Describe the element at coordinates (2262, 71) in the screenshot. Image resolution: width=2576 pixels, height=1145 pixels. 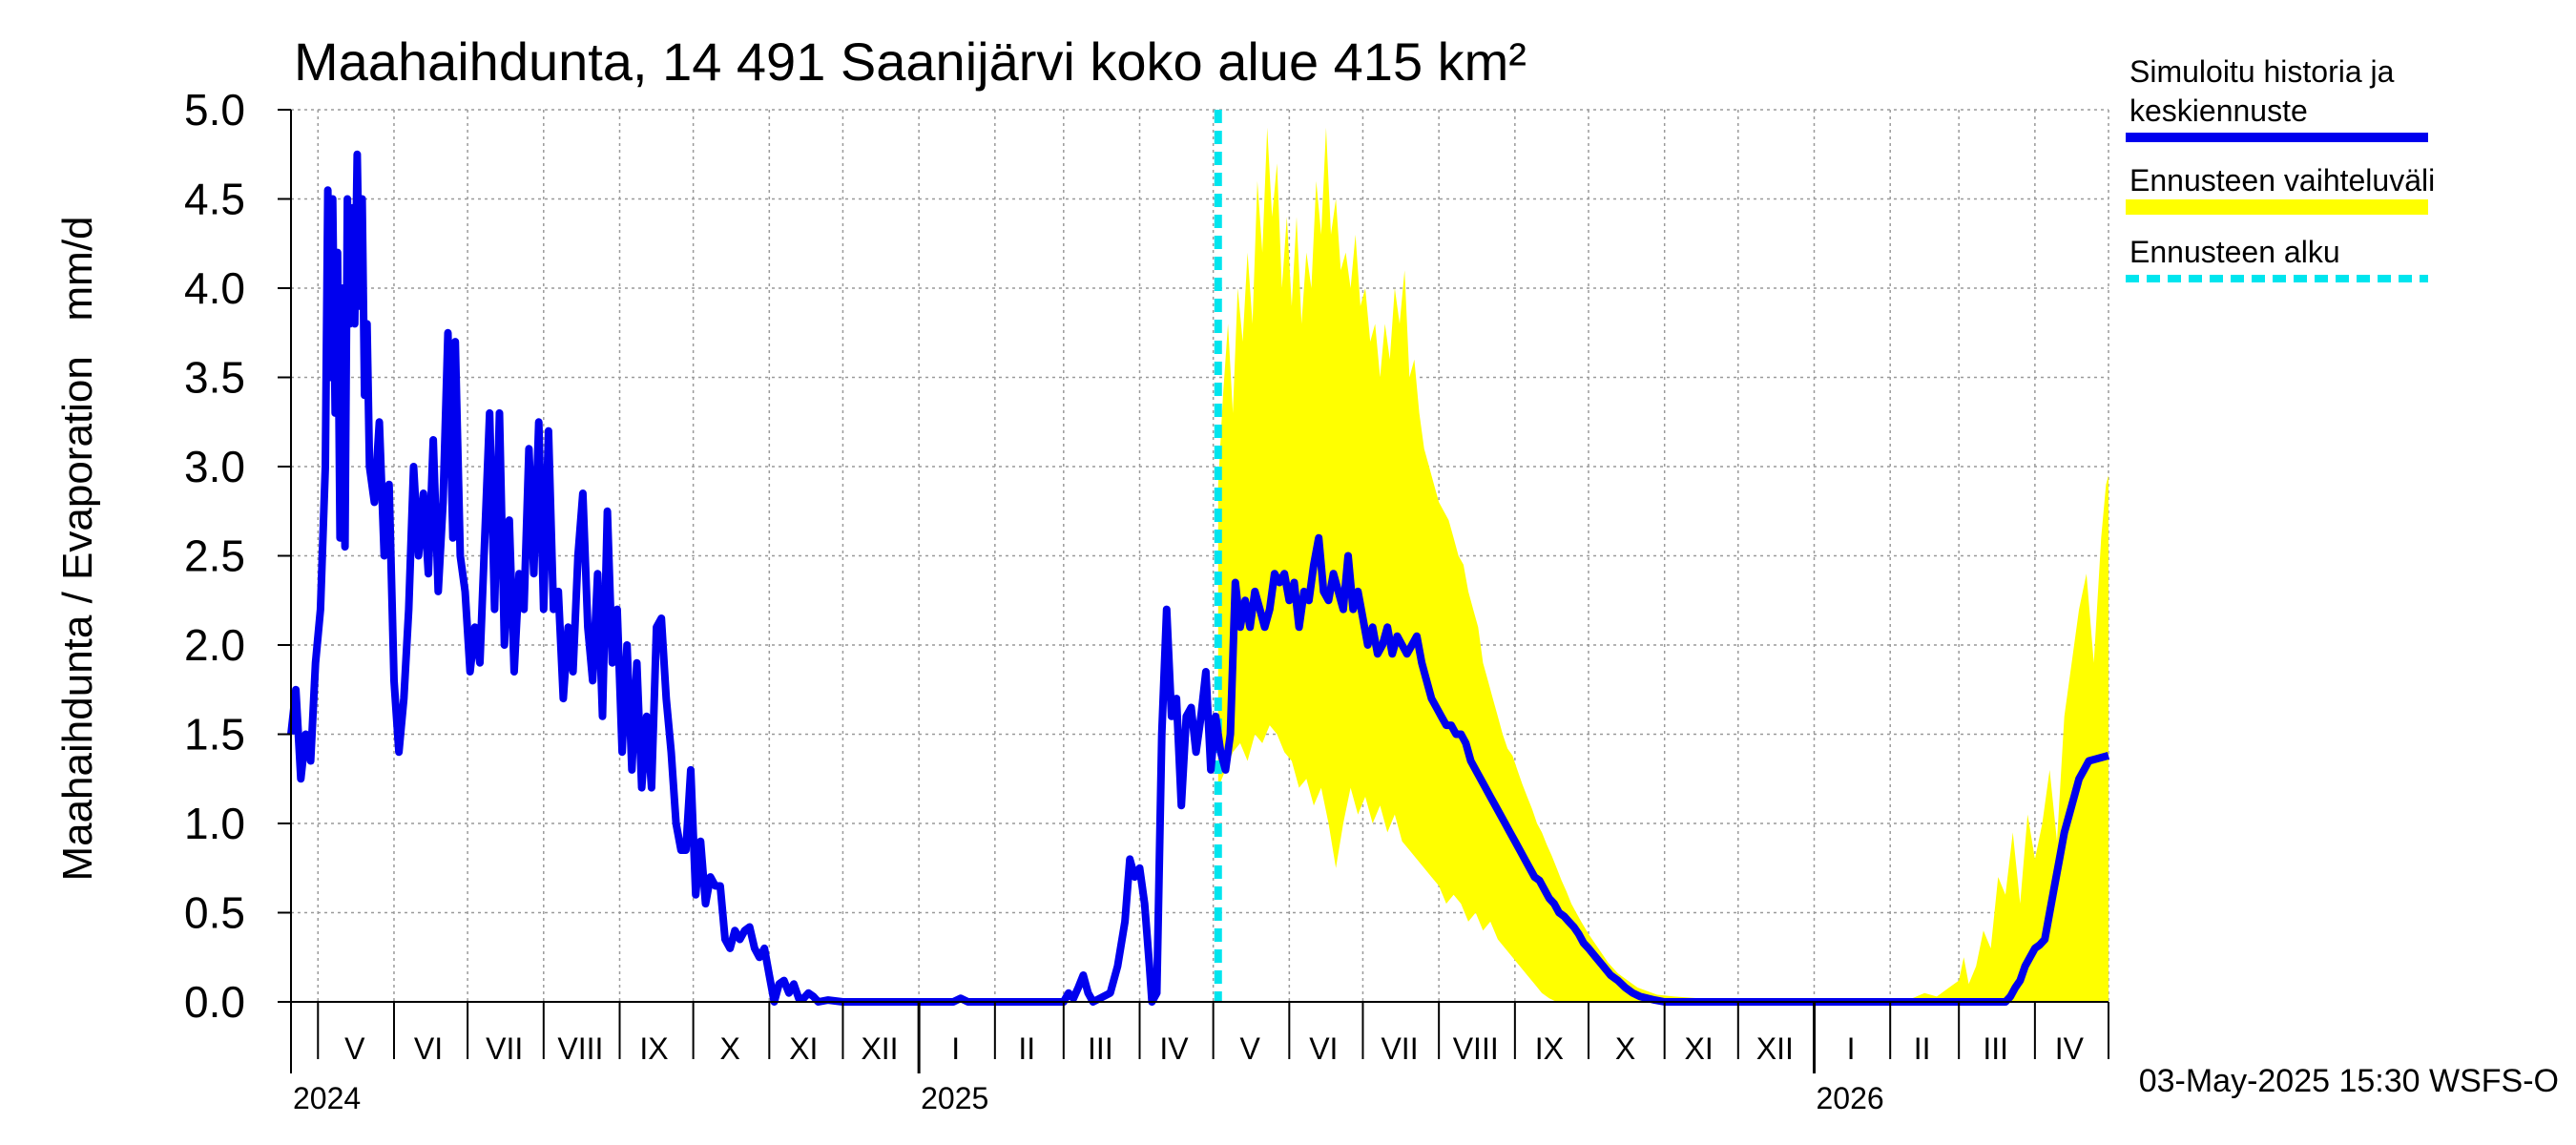
I see `legend-label-simulated-line1: Simuloitu historia ja` at that location.